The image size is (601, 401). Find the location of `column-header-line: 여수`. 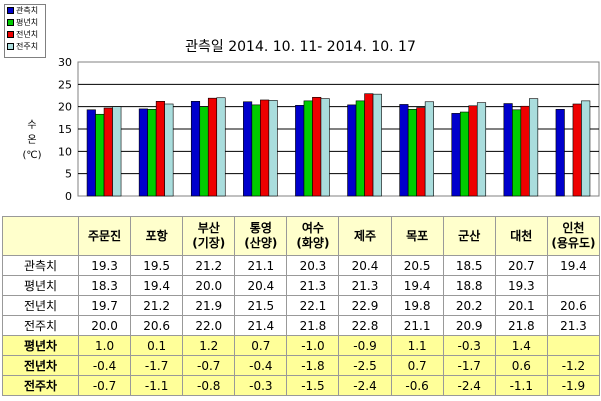

column-header-line: 여수 is located at coordinates (312, 228).